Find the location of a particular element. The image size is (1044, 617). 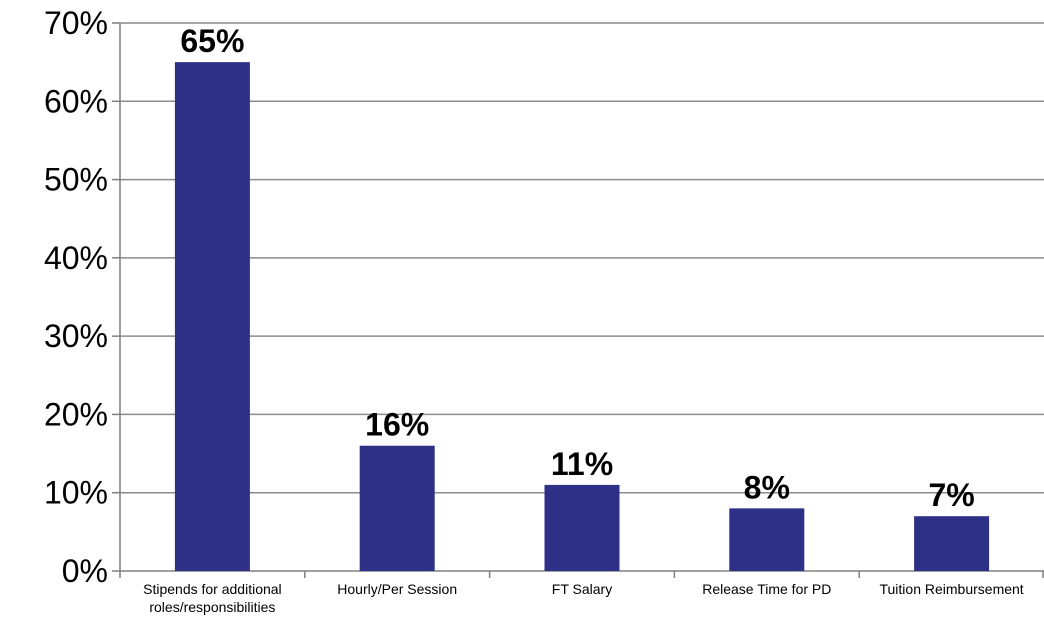

category-label: Release Time for PD is located at coordinates (766, 589).